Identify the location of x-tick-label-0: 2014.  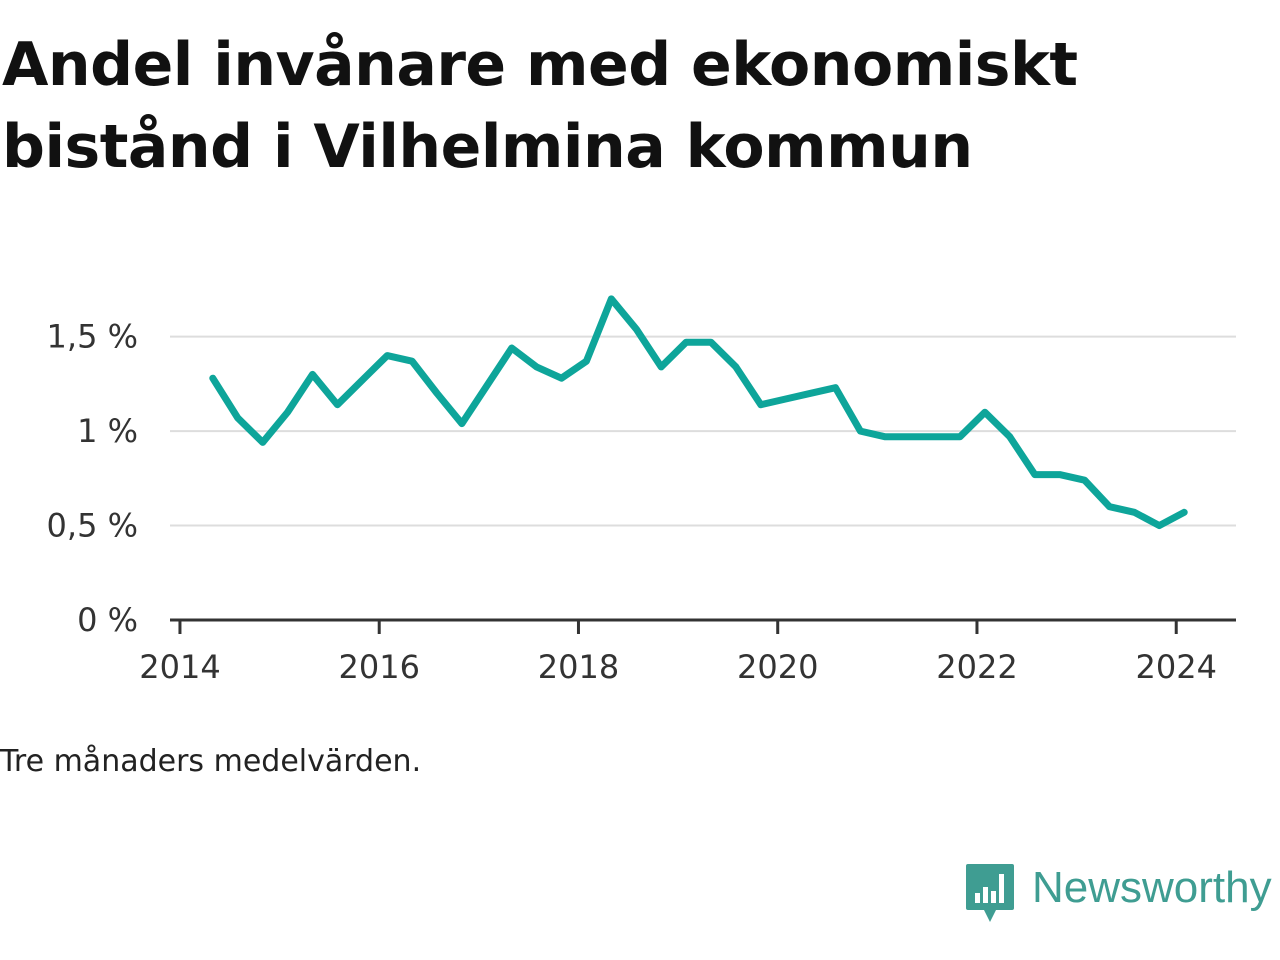
(179, 667).